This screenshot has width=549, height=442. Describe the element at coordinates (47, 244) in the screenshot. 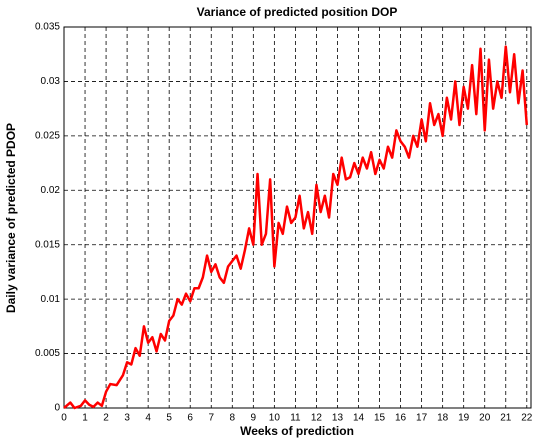

I see `y-tick-label: 0.015` at that location.